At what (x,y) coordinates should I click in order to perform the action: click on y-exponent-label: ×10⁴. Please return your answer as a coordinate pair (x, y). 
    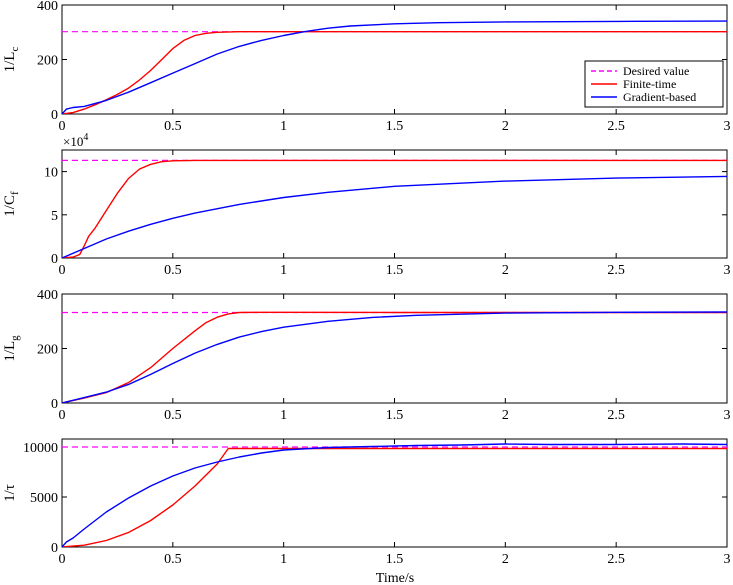
    Looking at the image, I should click on (75, 140).